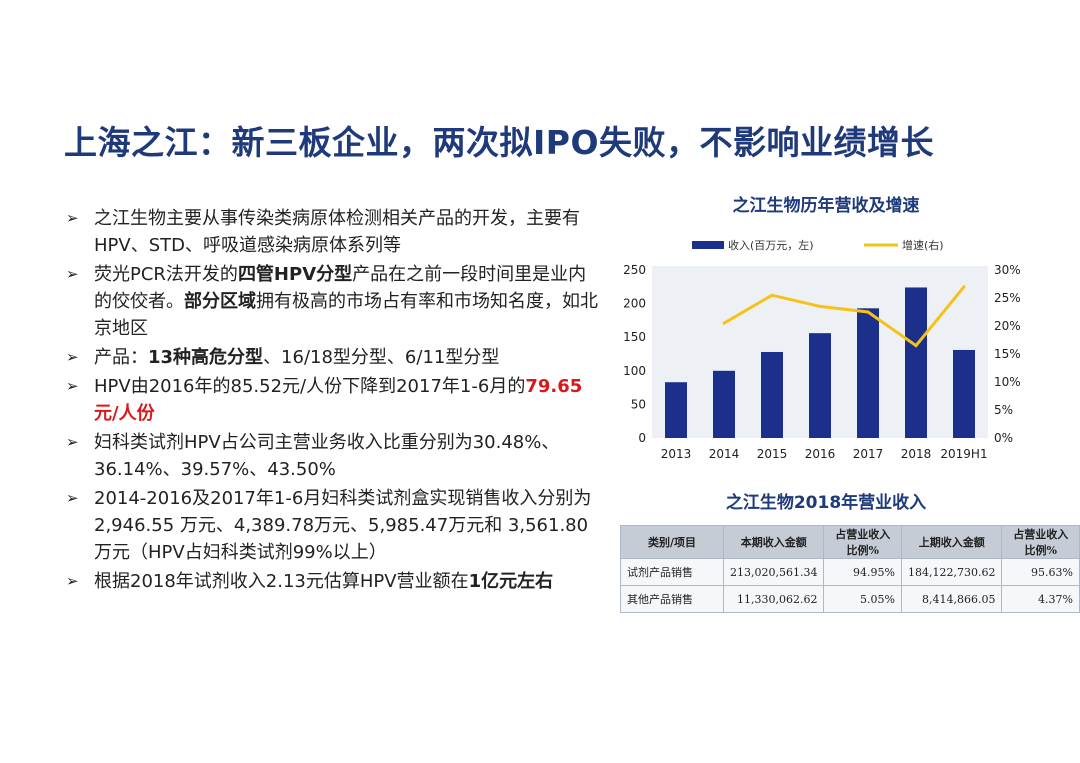  I want to click on table-cell: 11,330,062.62, so click(773, 599).